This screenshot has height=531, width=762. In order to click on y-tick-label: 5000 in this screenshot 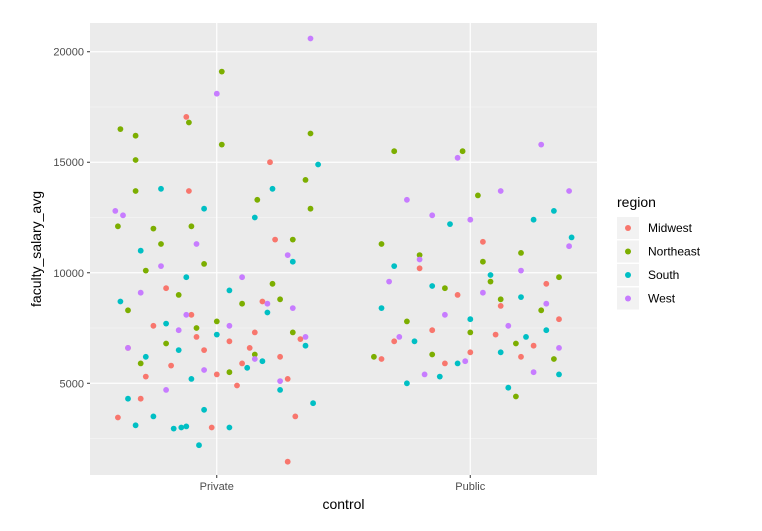, I will do `click(72, 384)`.